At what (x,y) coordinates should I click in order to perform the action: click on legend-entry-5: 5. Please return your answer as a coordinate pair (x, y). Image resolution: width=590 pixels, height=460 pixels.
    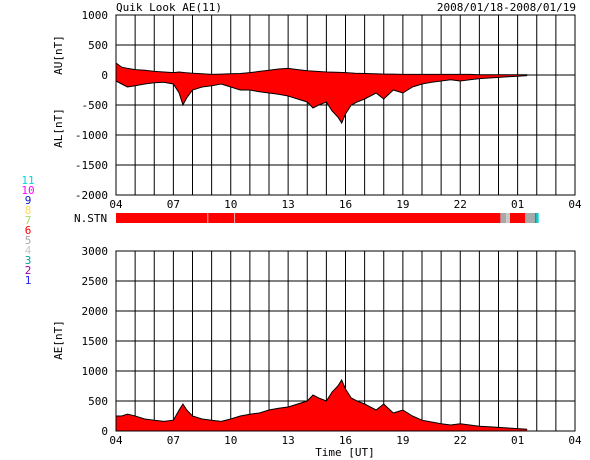
    Looking at the image, I should click on (28, 240).